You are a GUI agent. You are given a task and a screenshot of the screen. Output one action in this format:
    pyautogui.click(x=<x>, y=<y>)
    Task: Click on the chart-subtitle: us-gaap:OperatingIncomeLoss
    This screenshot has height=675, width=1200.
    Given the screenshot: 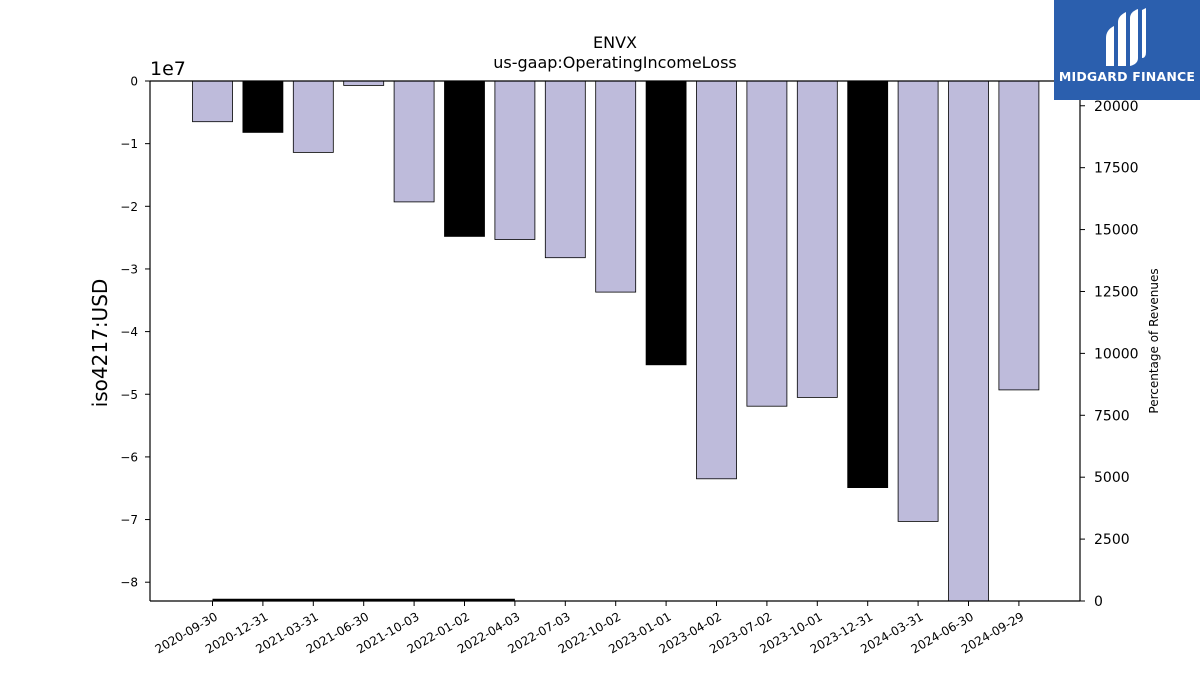 What is the action you would take?
    pyautogui.click(x=615, y=62)
    